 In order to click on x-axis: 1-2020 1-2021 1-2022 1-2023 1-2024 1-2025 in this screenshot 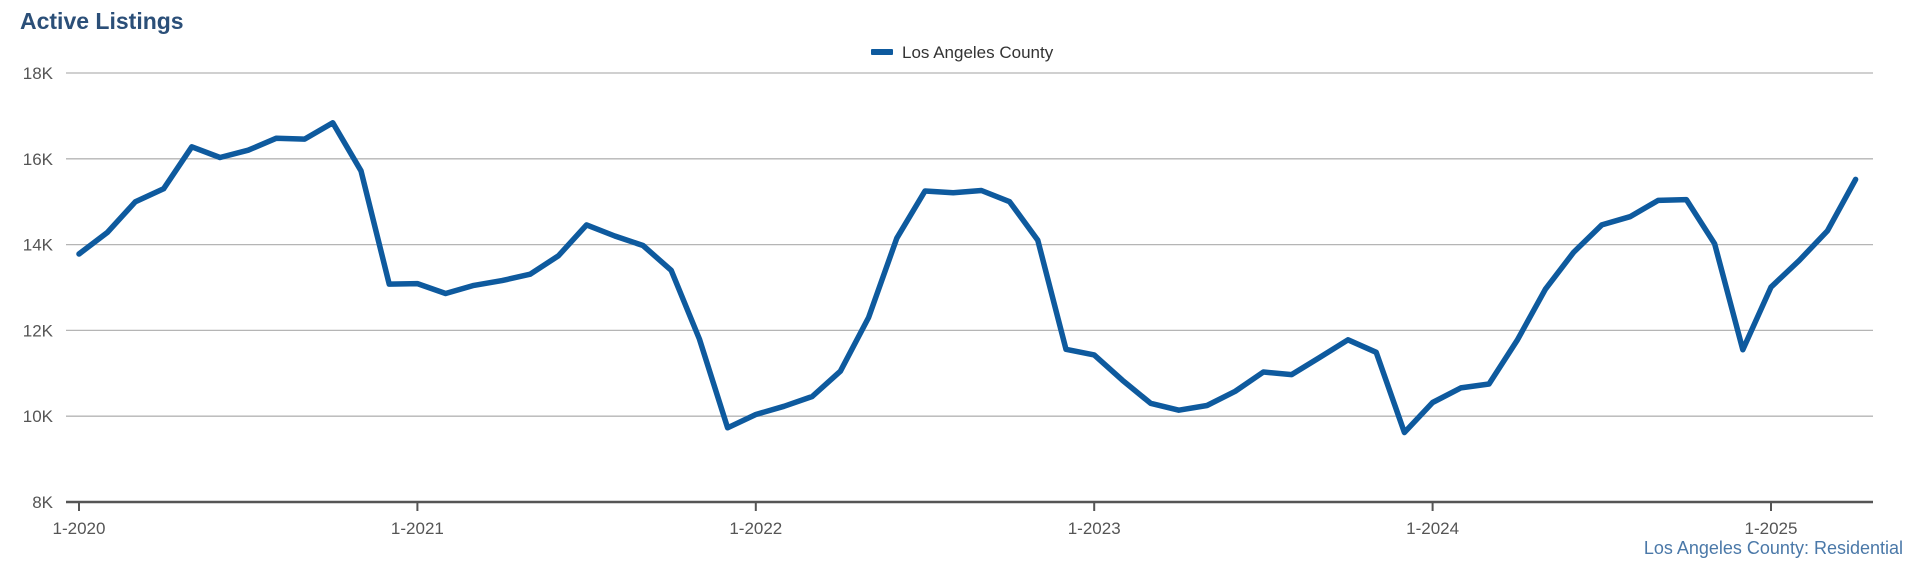, I will do `click(963, 519)`.